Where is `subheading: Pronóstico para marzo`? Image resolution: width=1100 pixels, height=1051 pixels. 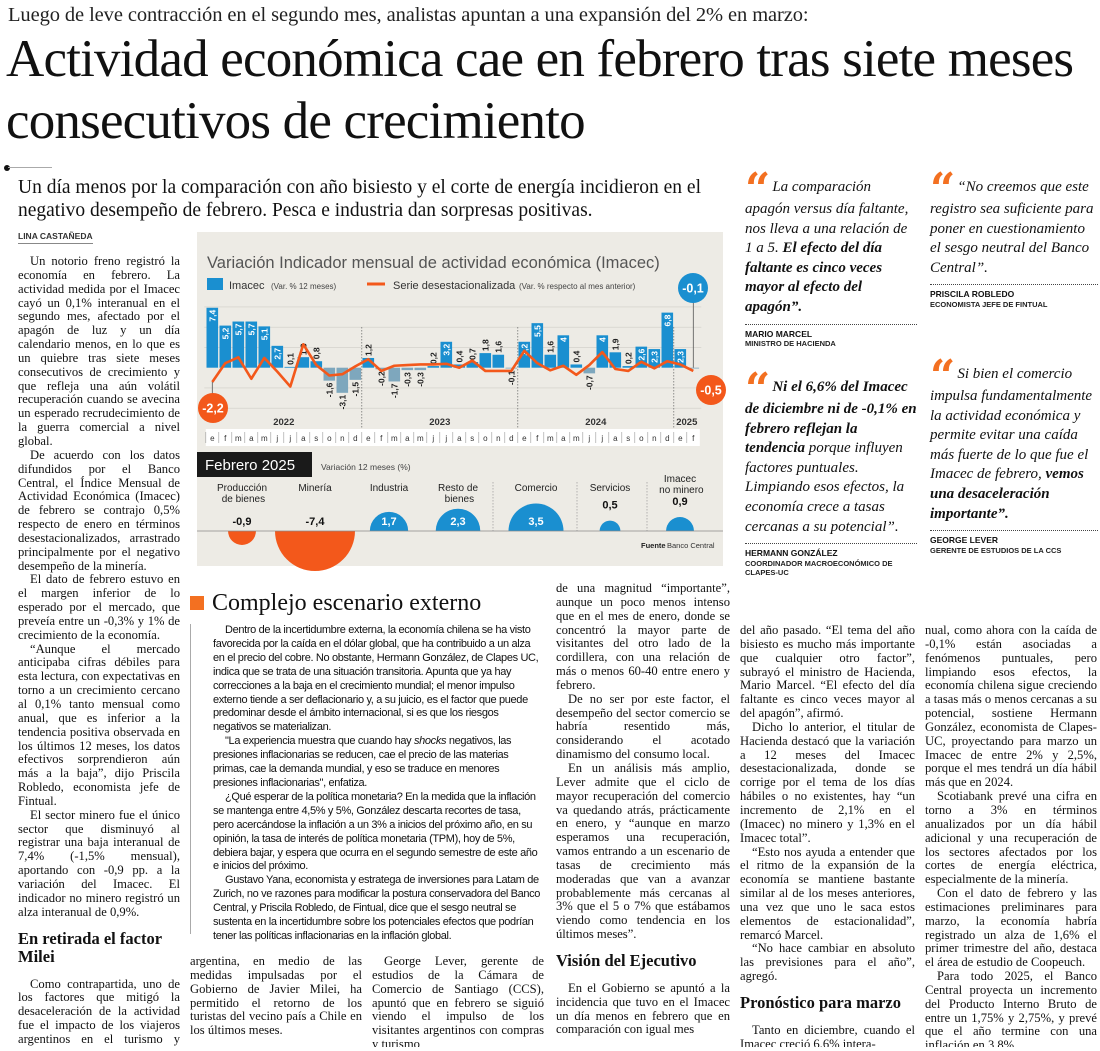 subheading: Pronóstico para marzo is located at coordinates (820, 1002).